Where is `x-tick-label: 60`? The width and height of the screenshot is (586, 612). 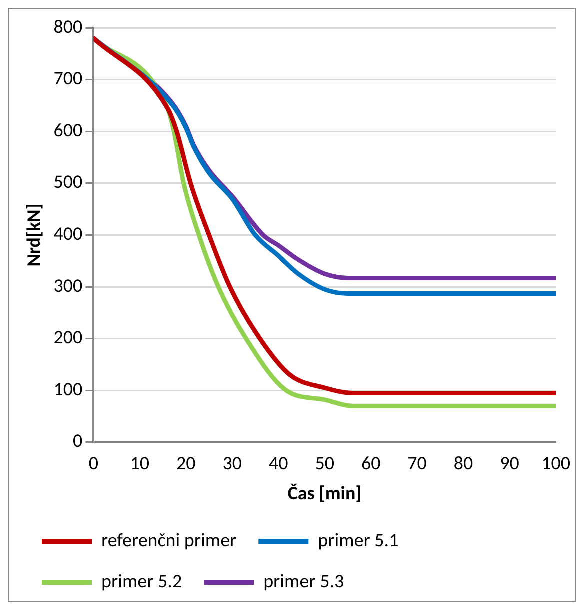
x-tick-label: 60 is located at coordinates (371, 464).